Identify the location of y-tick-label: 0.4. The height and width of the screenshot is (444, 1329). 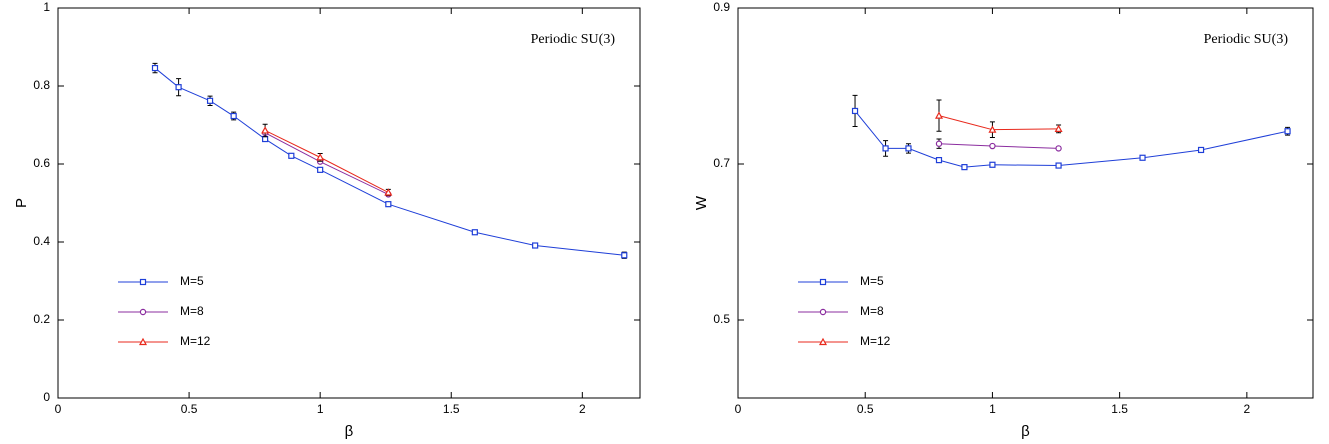
(41, 241).